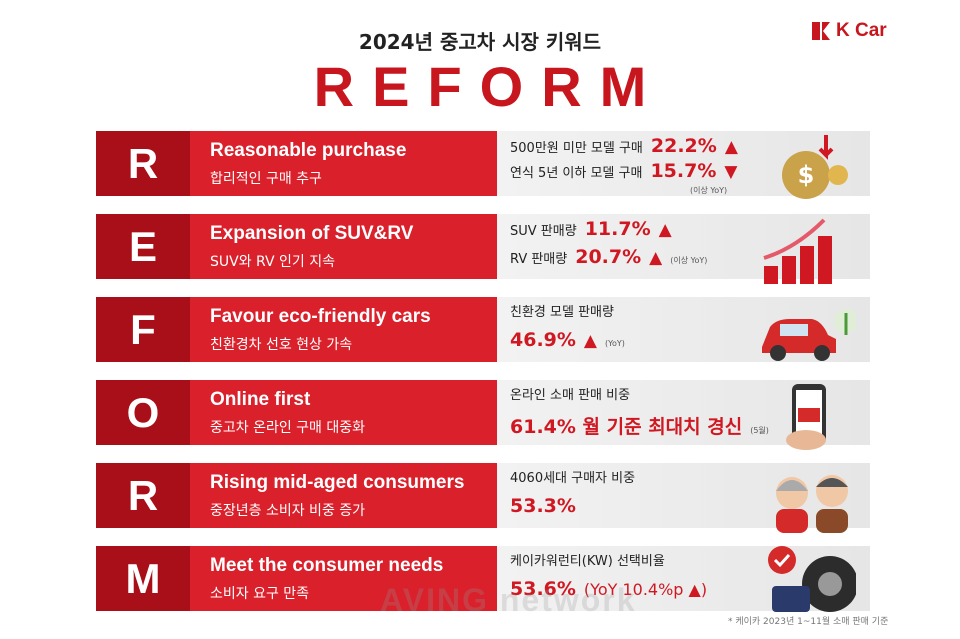 Image resolution: width=960 pixels, height=639 pixels. What do you see at coordinates (861, 30) in the screenshot?
I see `logo-text: K Car` at bounding box center [861, 30].